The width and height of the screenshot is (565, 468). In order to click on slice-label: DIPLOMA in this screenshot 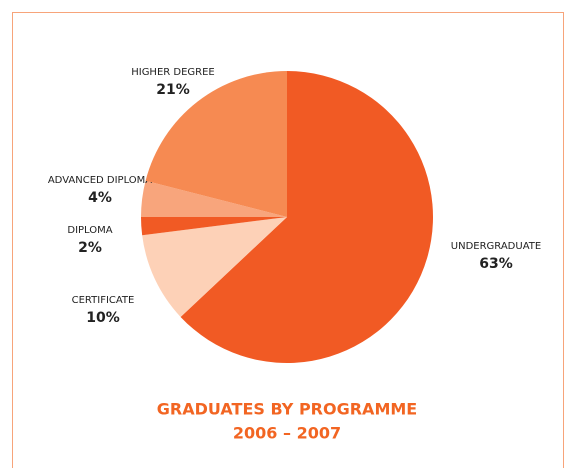, I will do `click(89, 230)`.